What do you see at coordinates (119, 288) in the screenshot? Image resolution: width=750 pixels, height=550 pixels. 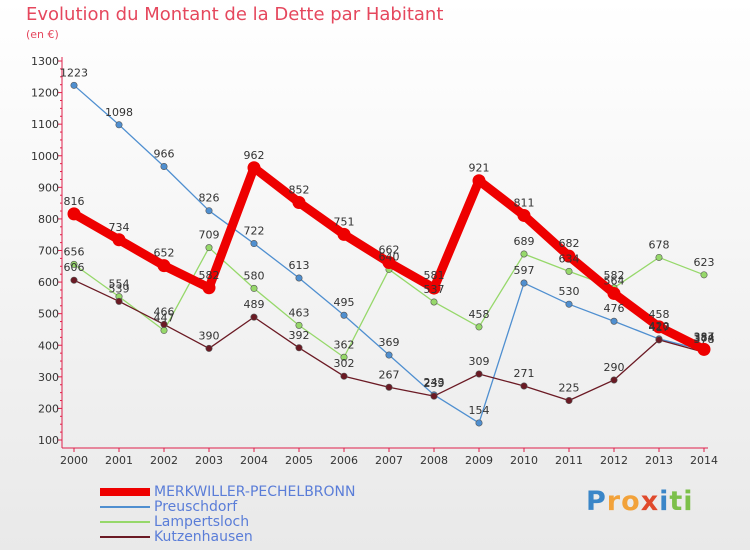 I see `data-label: 539` at bounding box center [119, 288].